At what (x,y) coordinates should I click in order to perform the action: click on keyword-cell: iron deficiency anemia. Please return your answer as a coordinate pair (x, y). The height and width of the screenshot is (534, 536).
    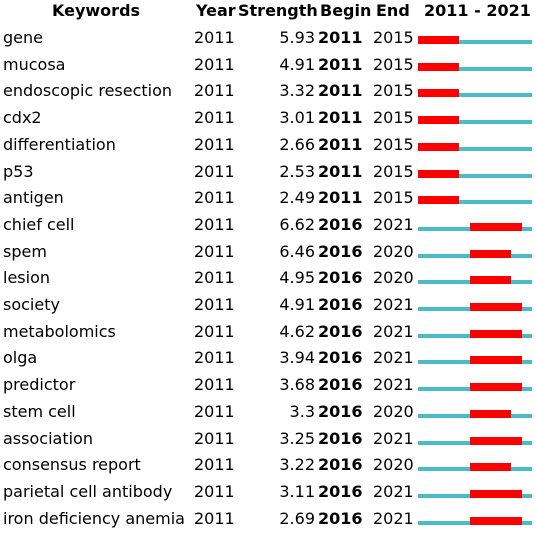
    Looking at the image, I should click on (94, 518).